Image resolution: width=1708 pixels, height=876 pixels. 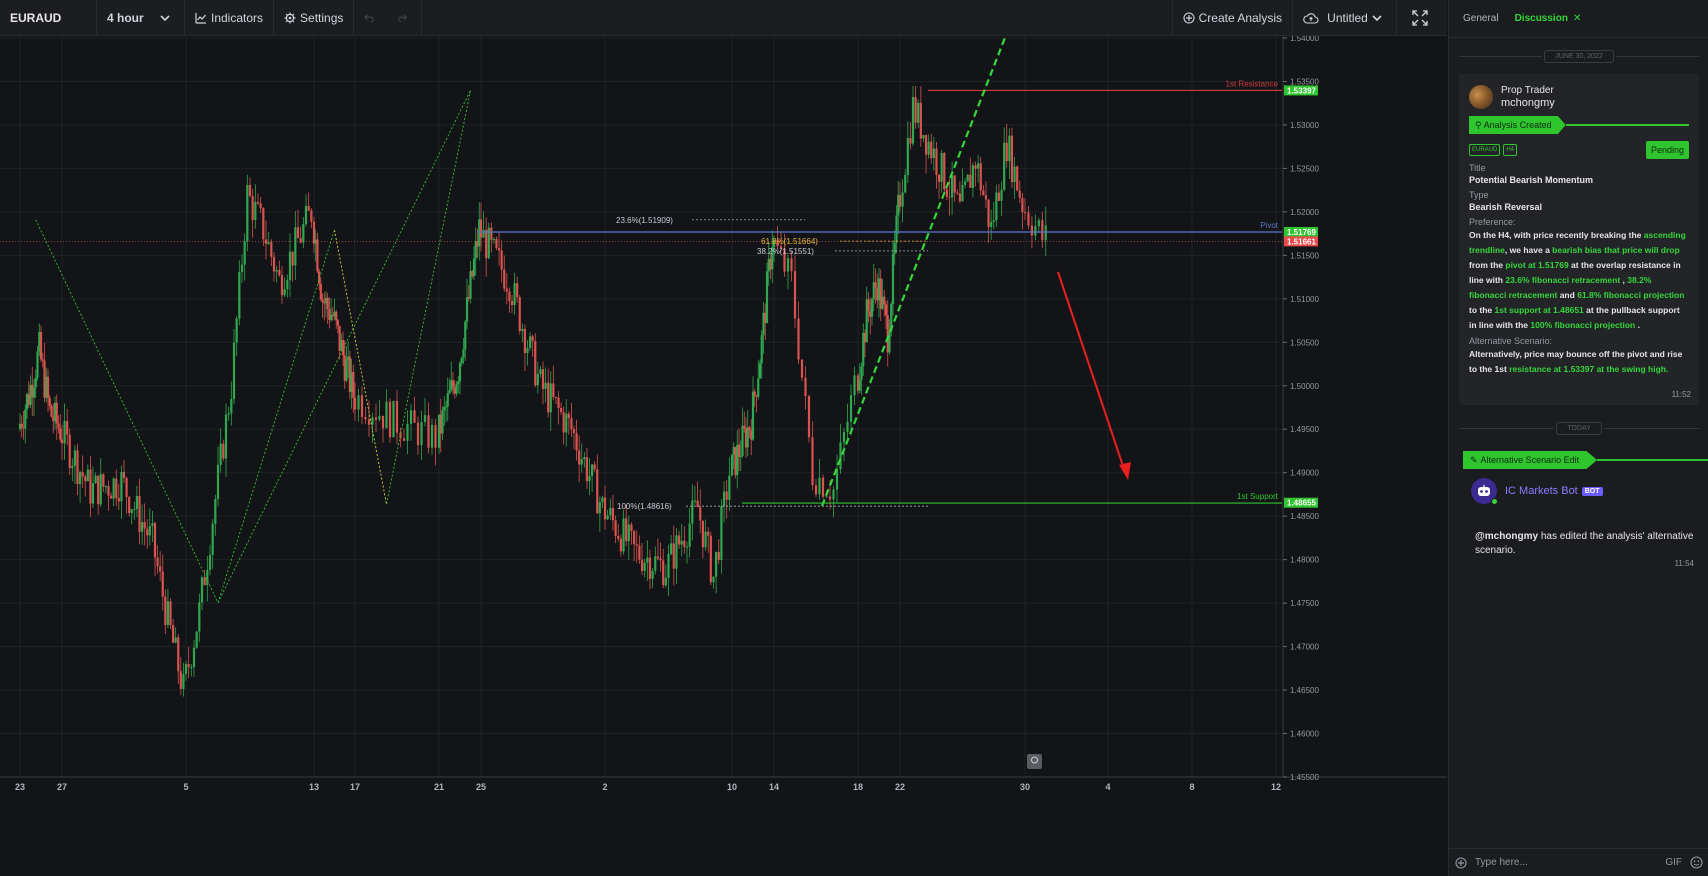 I want to click on alternative-label: Alternative Scenario:, so click(x=1511, y=341).